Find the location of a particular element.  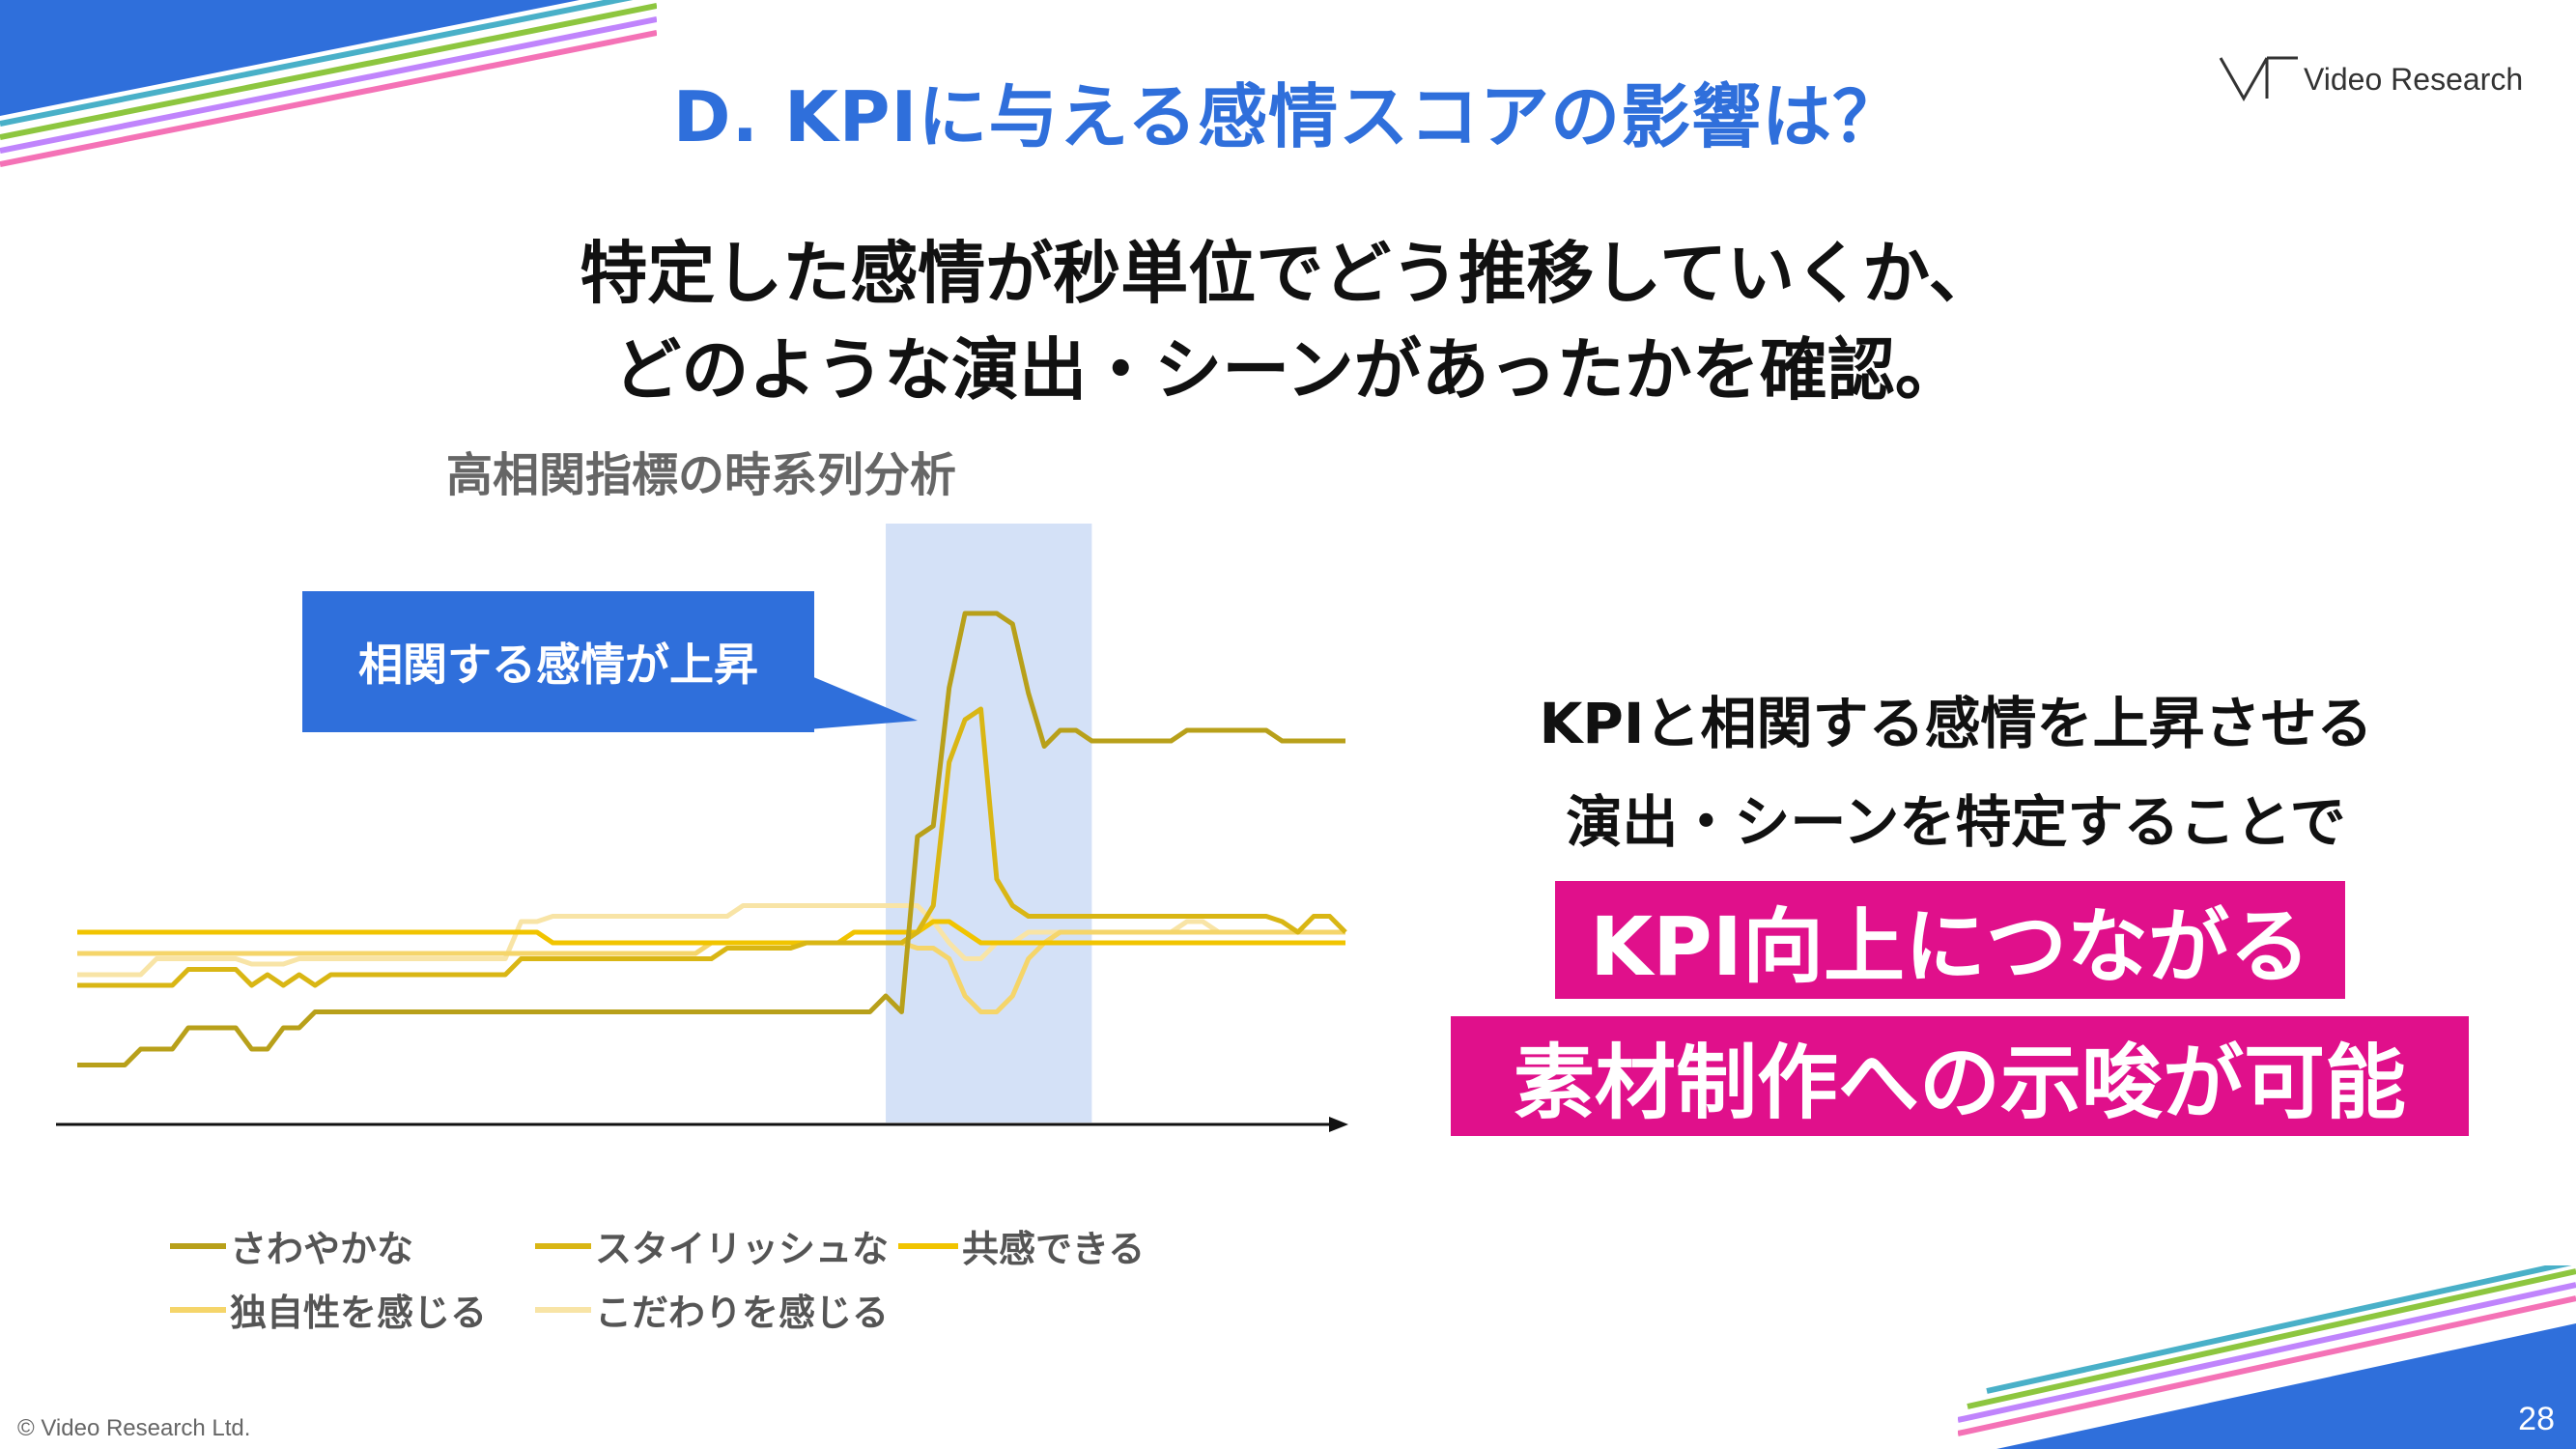

highlight-box-2: 素材制作への示唆が可能 is located at coordinates (1960, 1076).